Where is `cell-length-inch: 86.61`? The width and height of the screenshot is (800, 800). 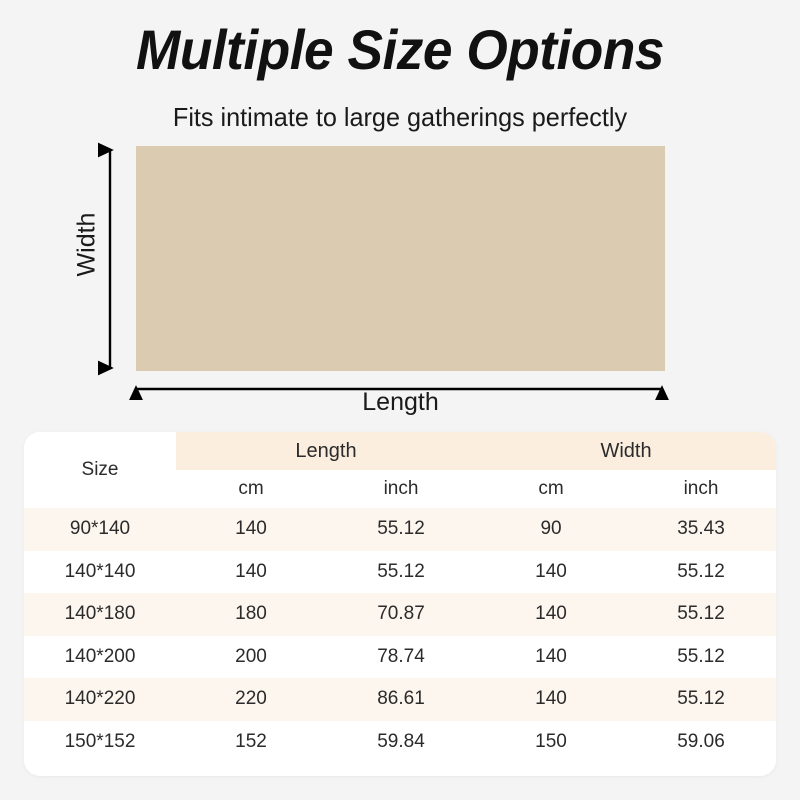 cell-length-inch: 86.61 is located at coordinates (401, 699).